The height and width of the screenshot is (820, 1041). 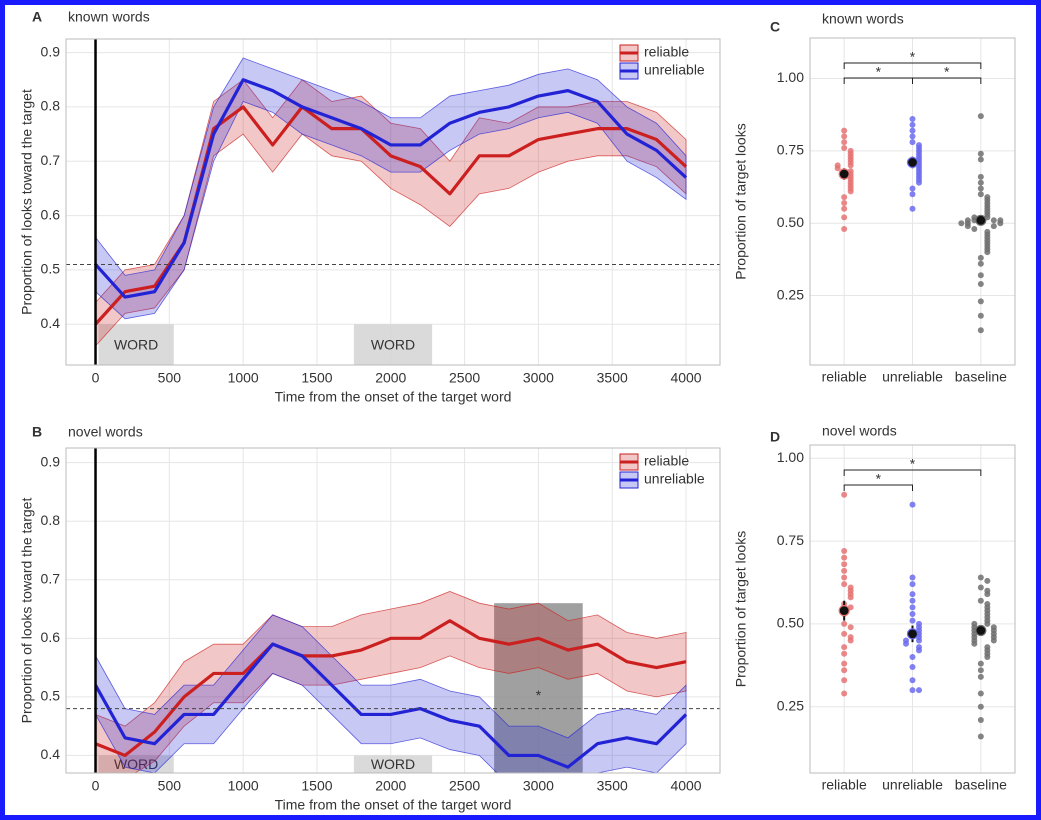 I want to click on panel-title: novel words, so click(x=105, y=432).